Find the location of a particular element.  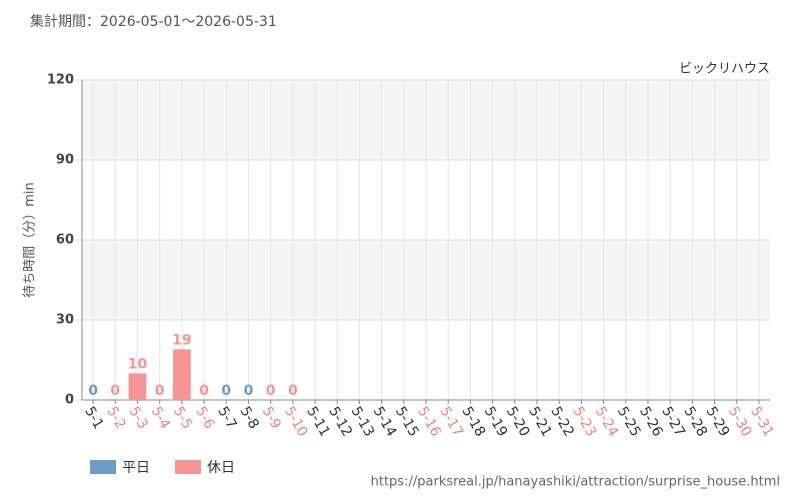

x-tick-label: 5-31 is located at coordinates (762, 422).